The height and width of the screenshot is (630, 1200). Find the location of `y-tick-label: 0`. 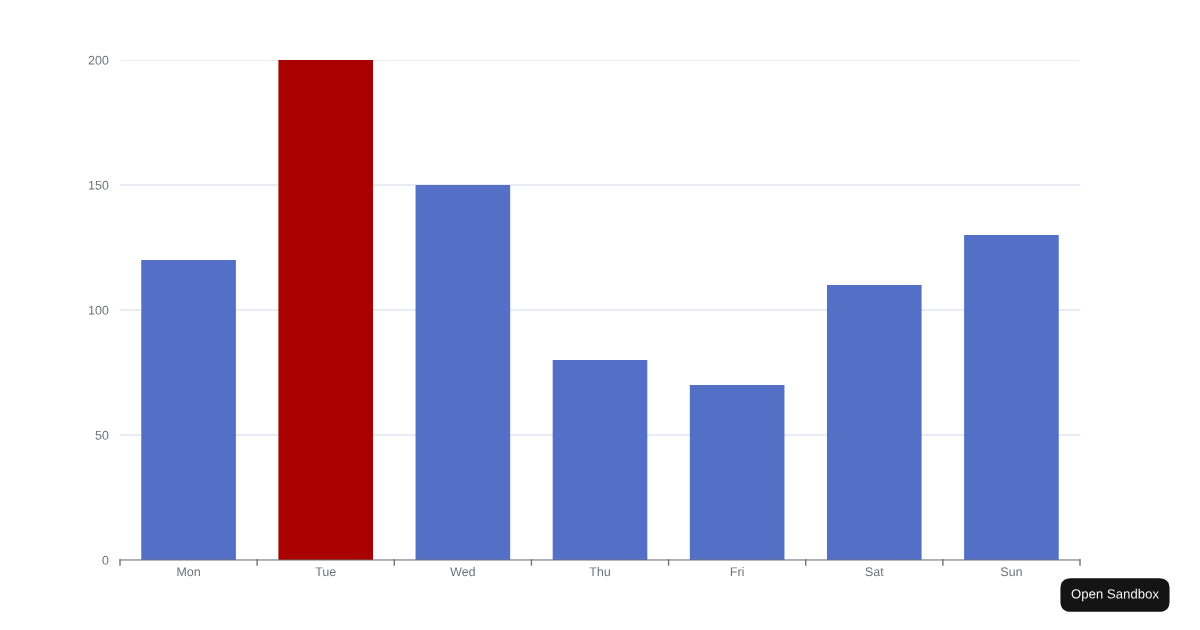

y-tick-label: 0 is located at coordinates (105, 560).